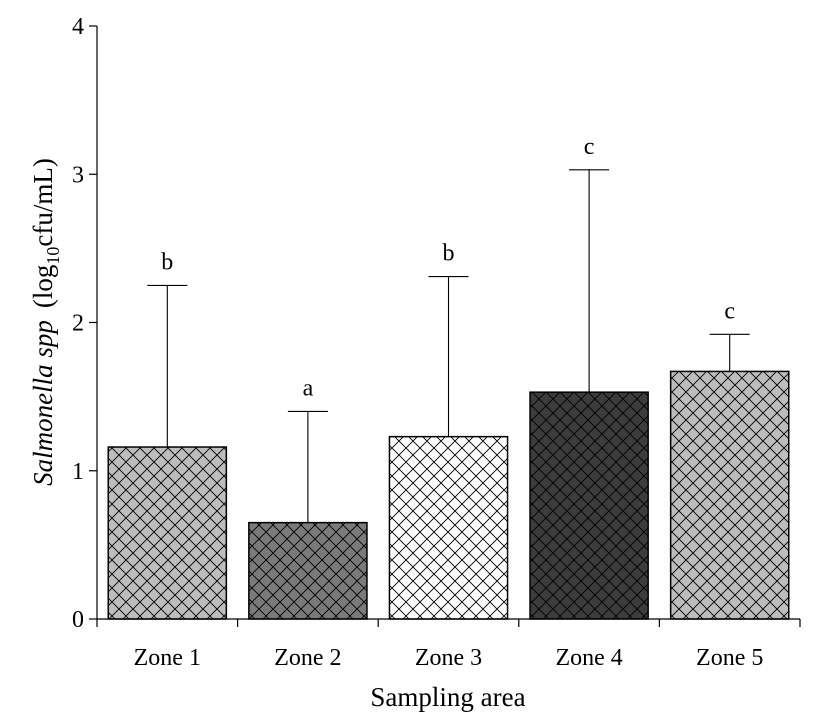  I want to click on y-ticks-group: 0 1 2 3 4, so click(84, 323).